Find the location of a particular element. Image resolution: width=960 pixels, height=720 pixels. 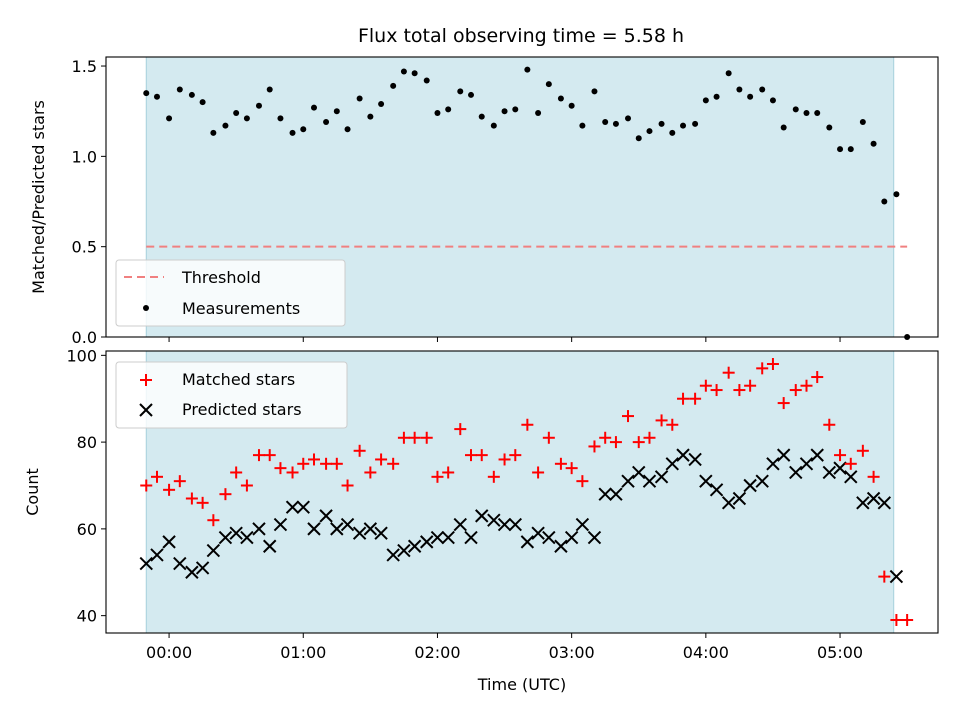

bottom-legend: Matched stars Predicted stars is located at coordinates (231, 395).